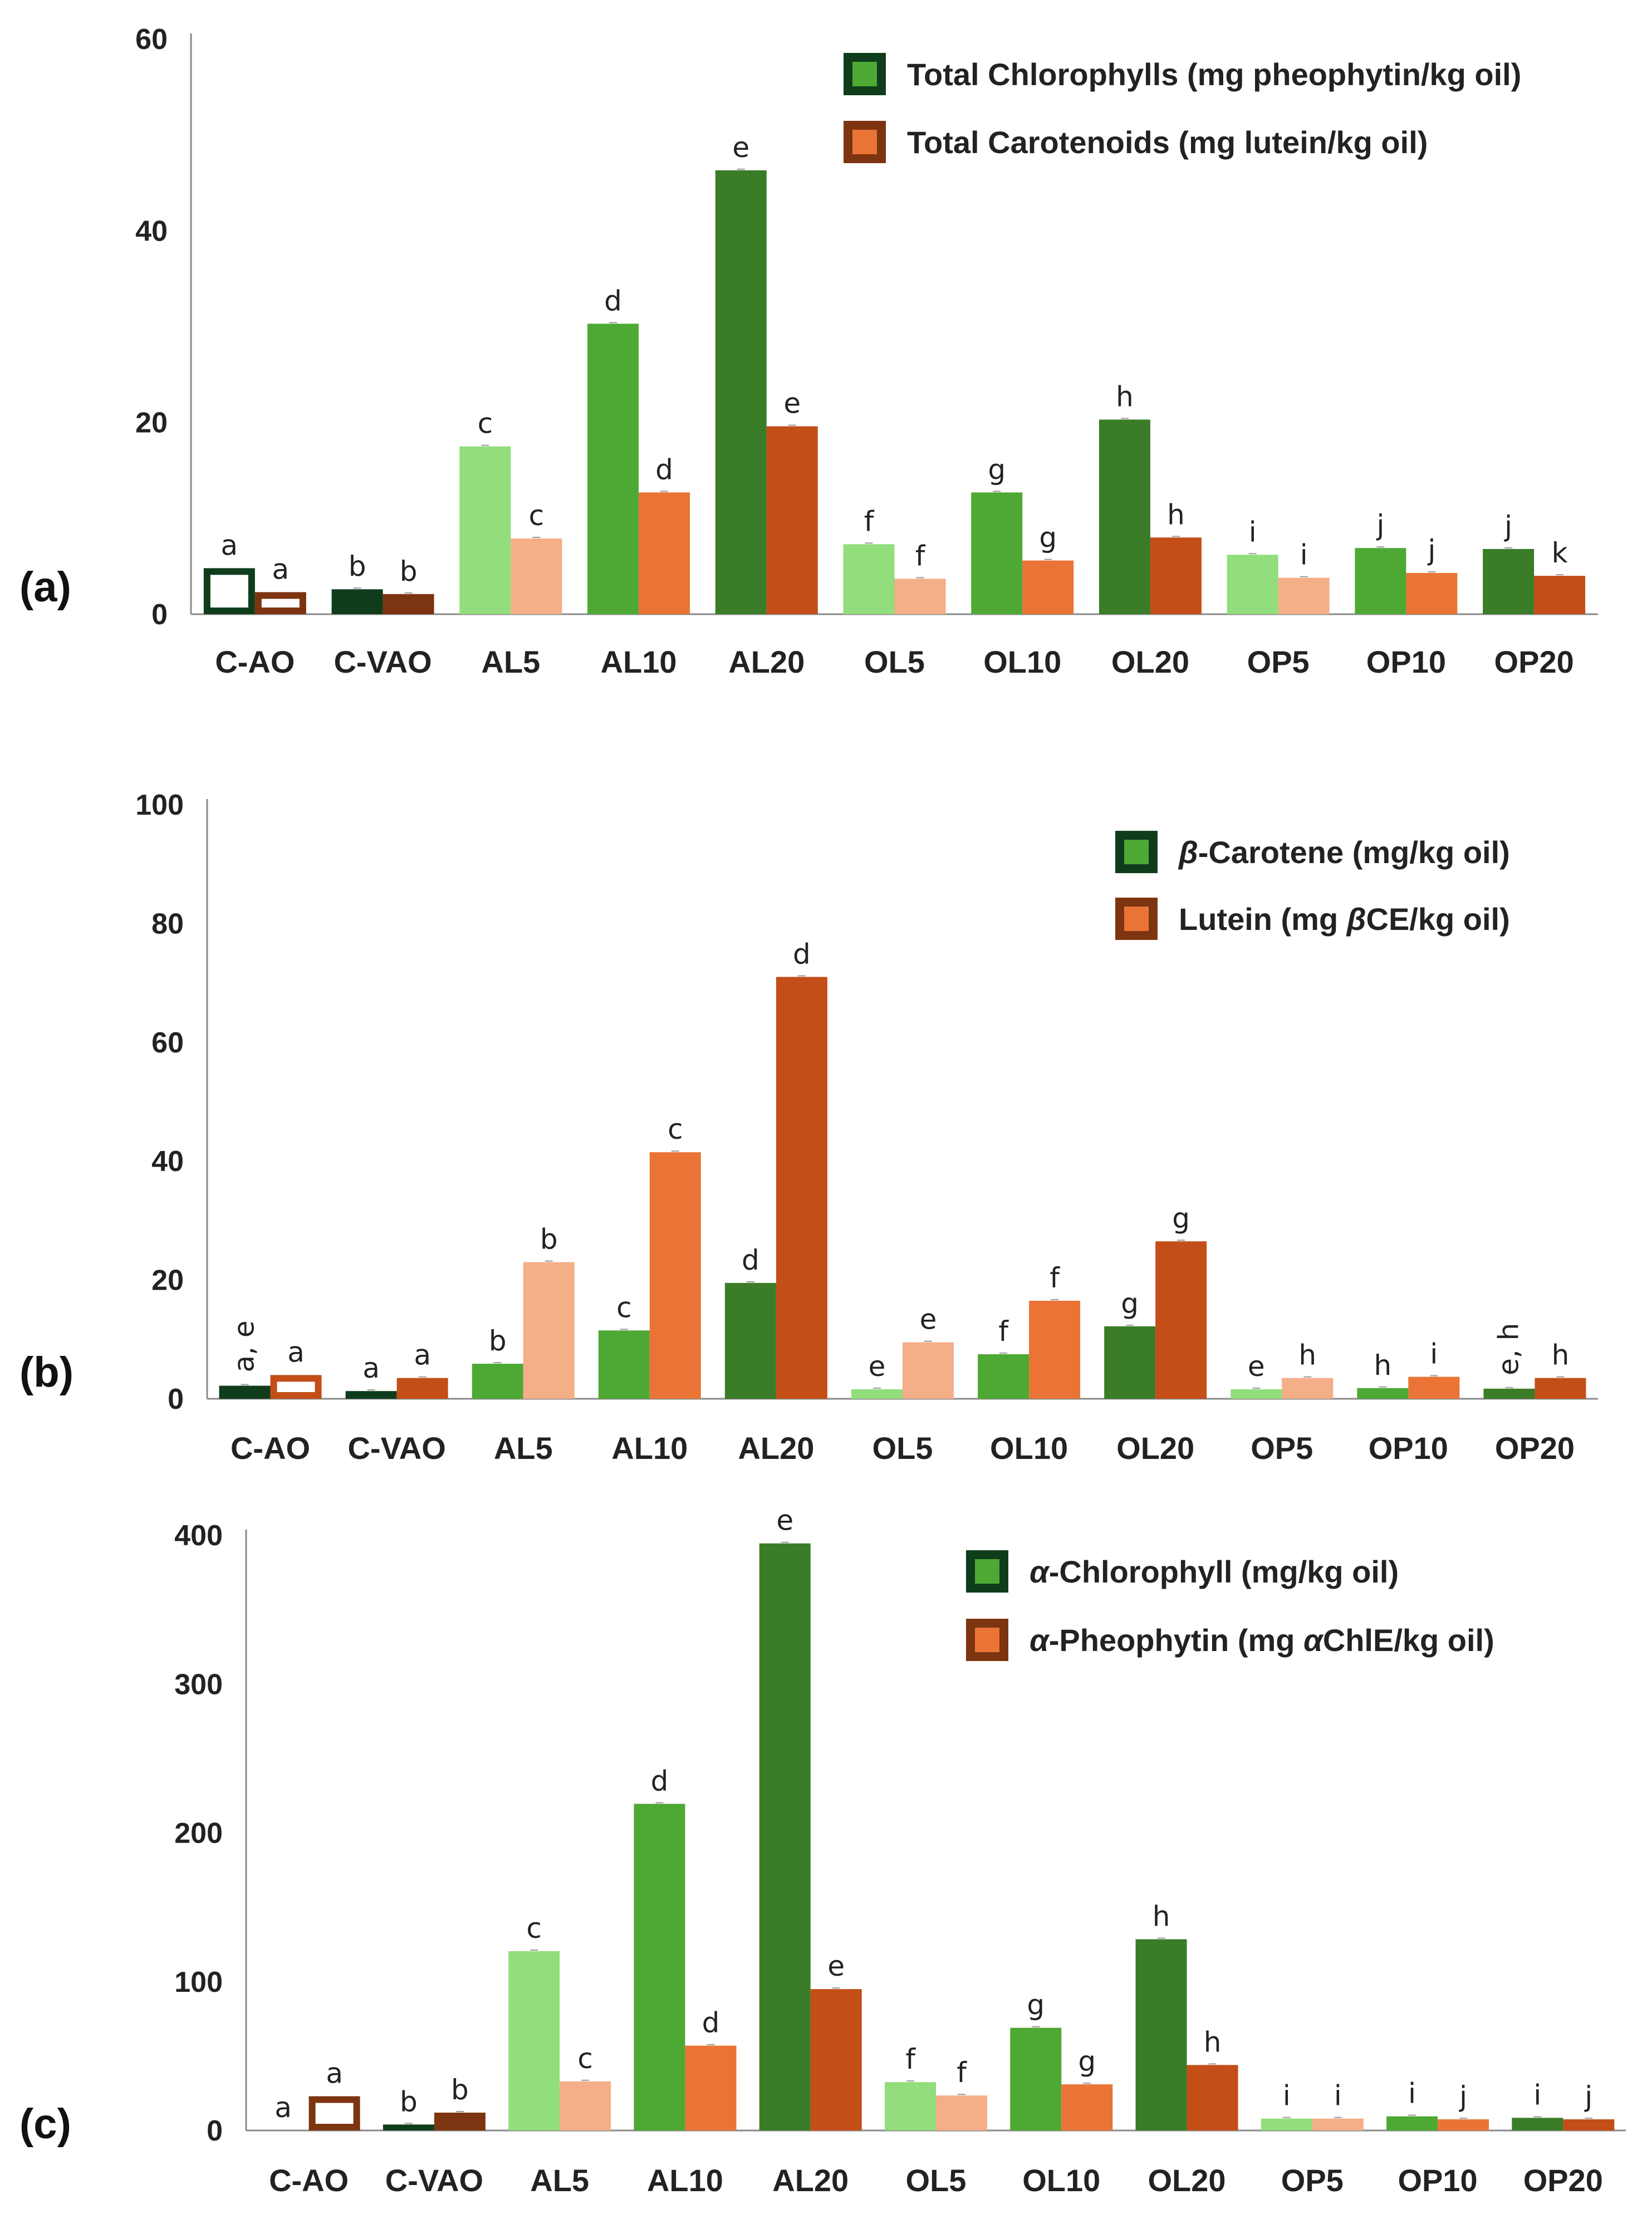  Describe the element at coordinates (422, 1388) in the screenshot. I see `bar-1-C-VAO` at that location.